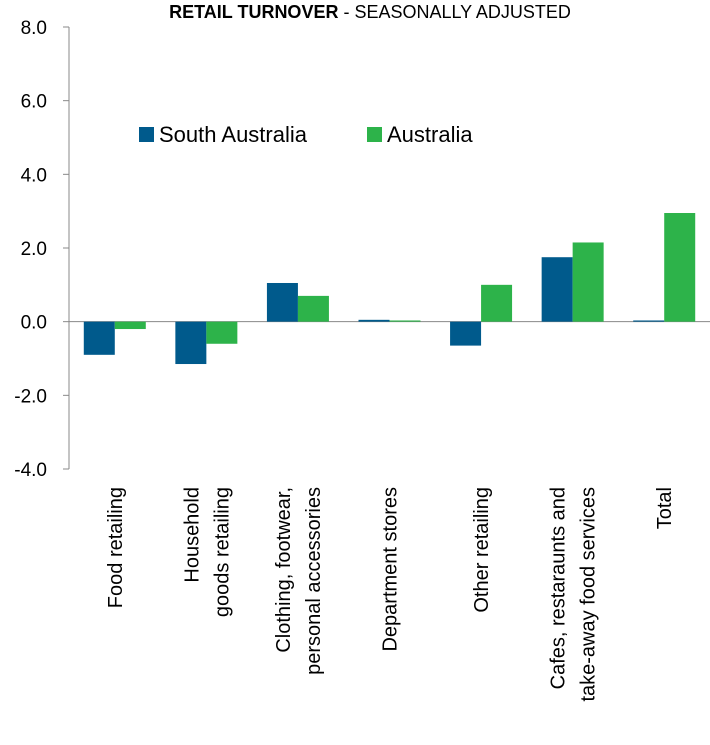 The width and height of the screenshot is (710, 745). Describe the element at coordinates (284, 570) in the screenshot. I see `category-label-2-line-0: Clothing, footwear,` at that location.